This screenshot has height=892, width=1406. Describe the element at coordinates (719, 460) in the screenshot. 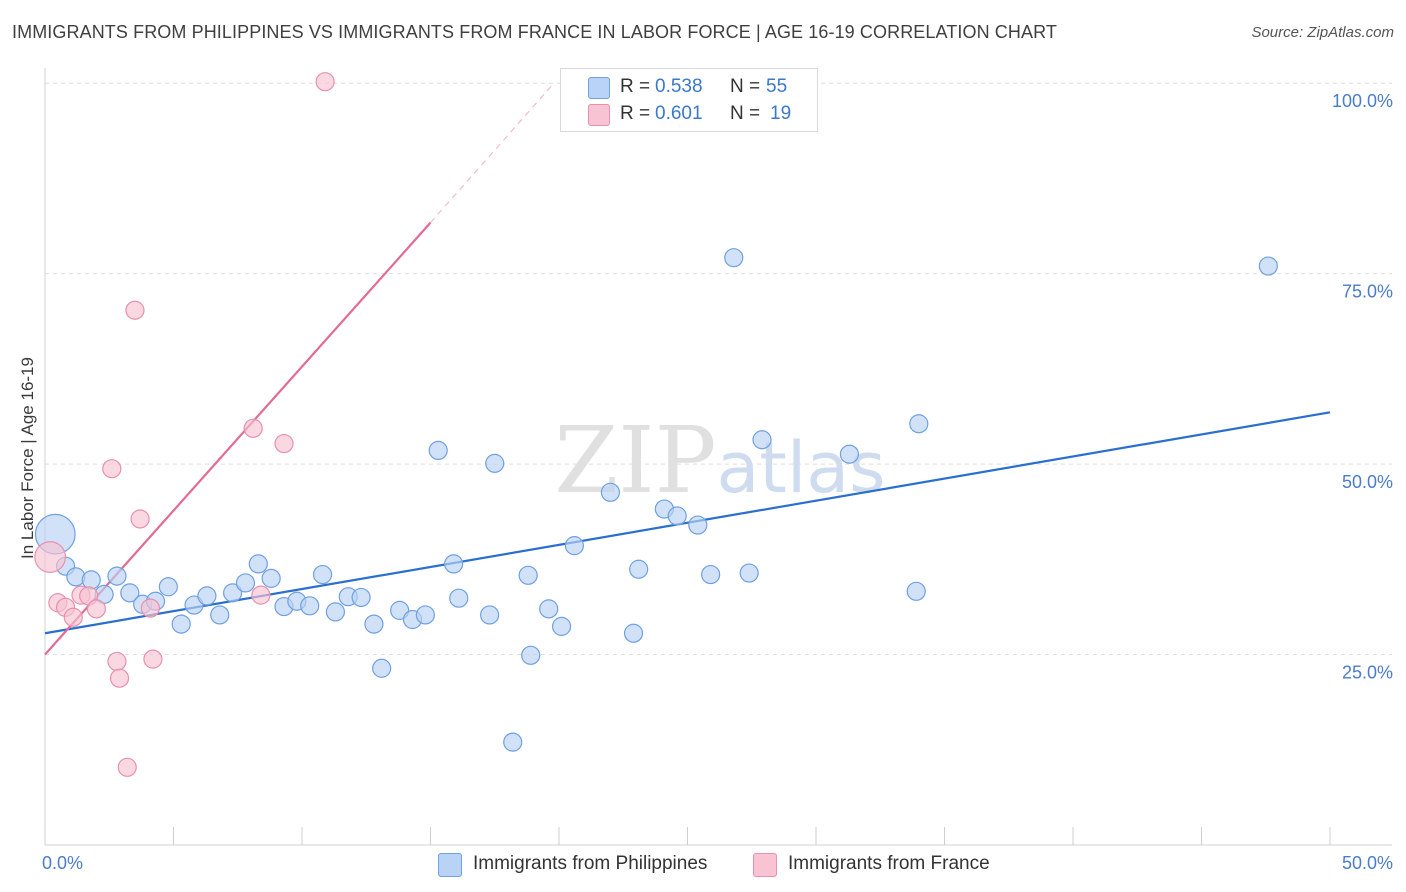

I see `watermark: ZIPatlas` at that location.